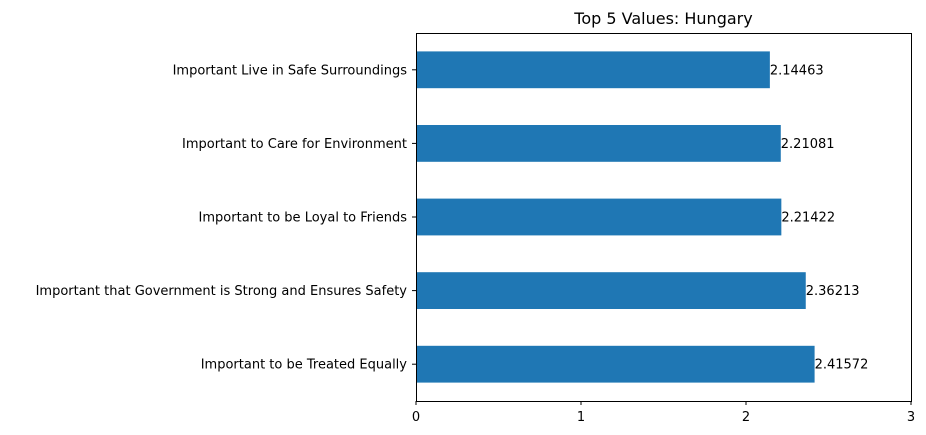 This screenshot has height=435, width=926. I want to click on data-label: 2.21081, so click(808, 144).